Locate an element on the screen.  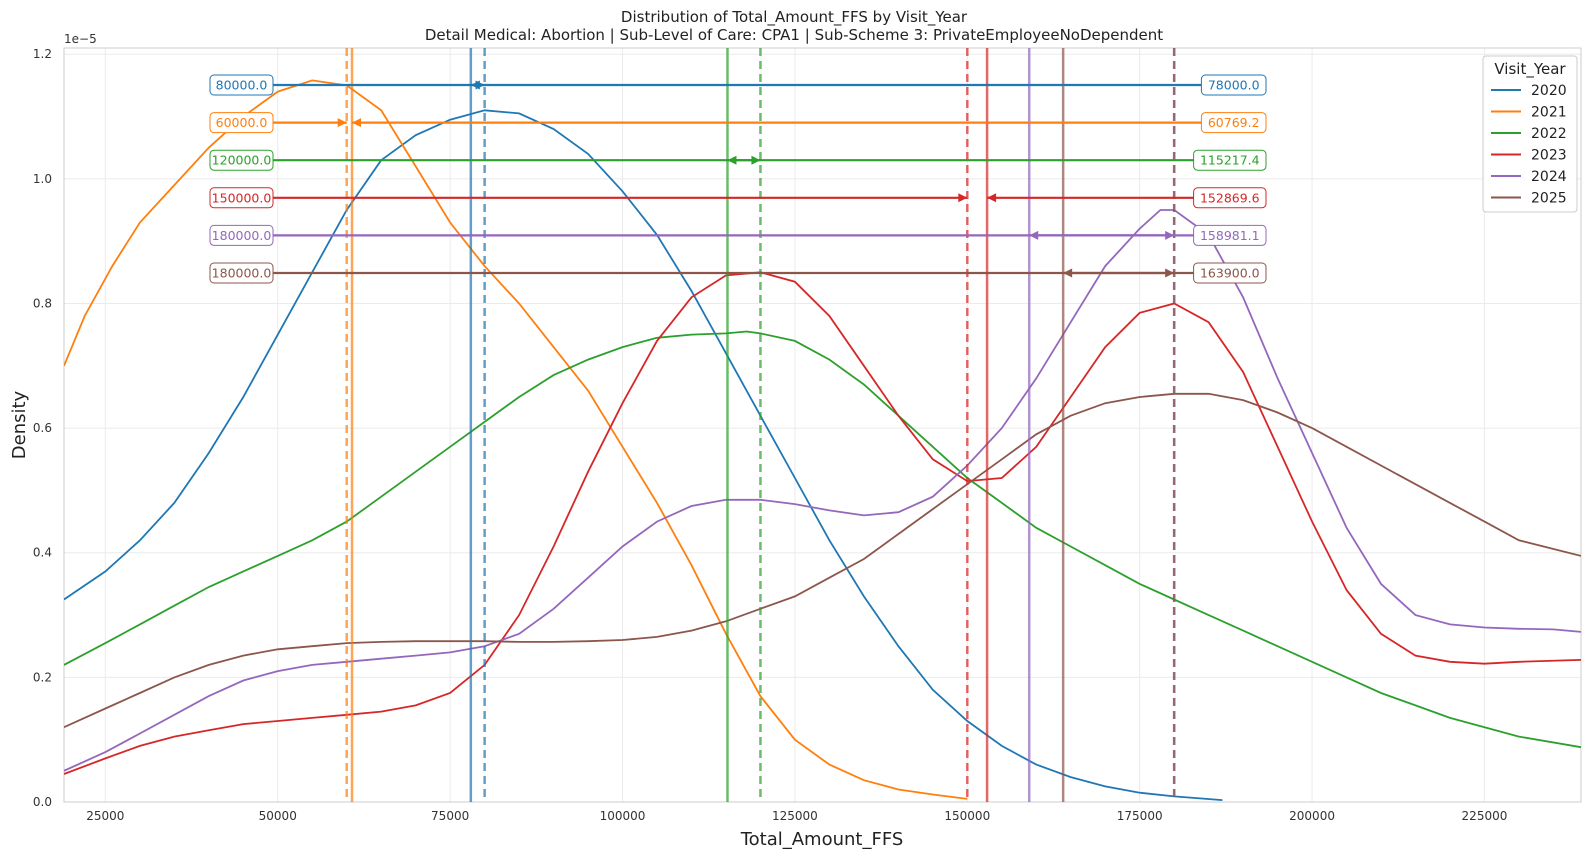
mean-label: 78000.0 is located at coordinates (1234, 85).